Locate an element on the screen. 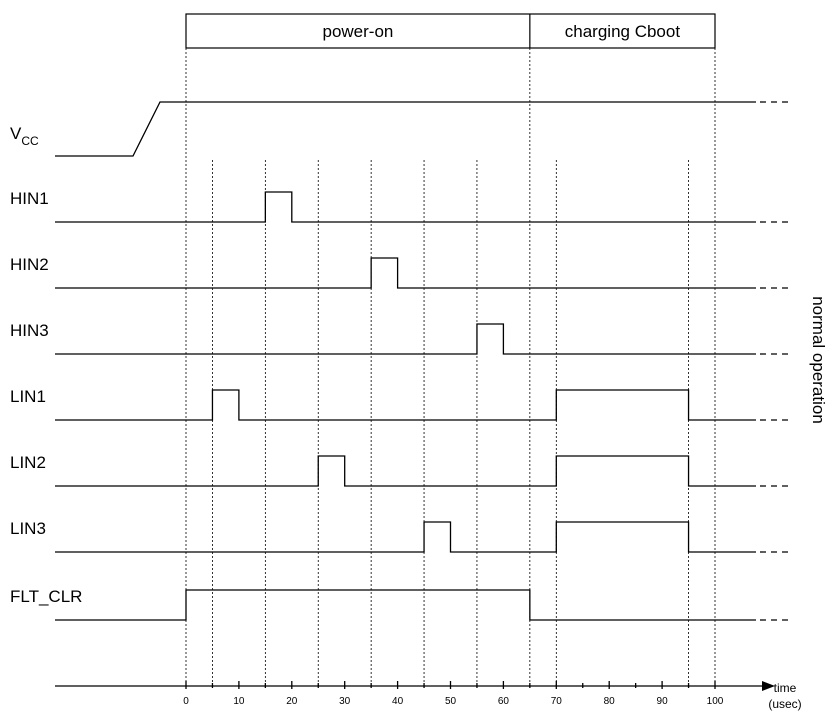 This screenshot has height=717, width=833. axis-tick-label: 50 is located at coordinates (451, 701).